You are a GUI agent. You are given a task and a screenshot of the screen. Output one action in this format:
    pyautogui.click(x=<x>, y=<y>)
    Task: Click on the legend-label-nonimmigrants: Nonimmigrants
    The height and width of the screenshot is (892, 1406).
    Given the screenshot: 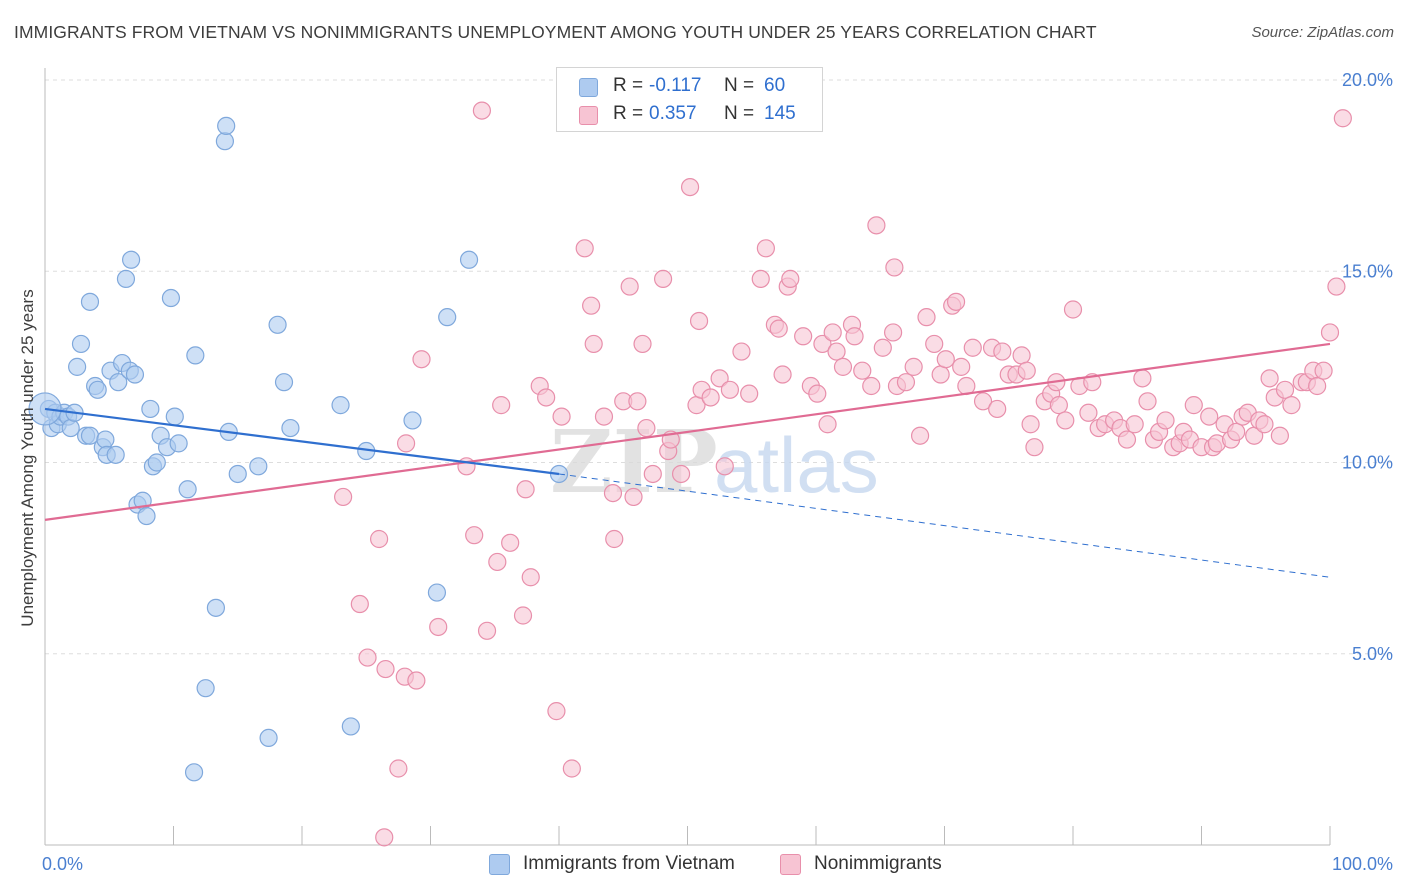 What is the action you would take?
    pyautogui.click(x=878, y=863)
    